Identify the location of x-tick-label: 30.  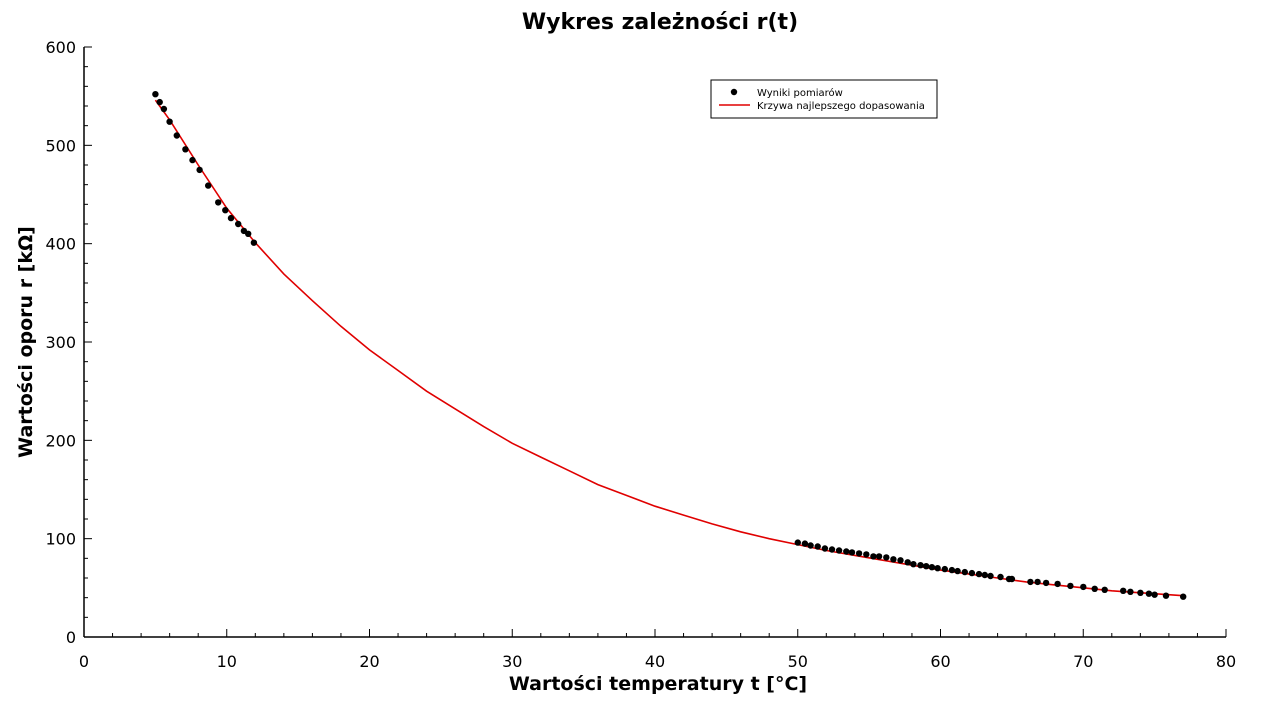
(512, 661).